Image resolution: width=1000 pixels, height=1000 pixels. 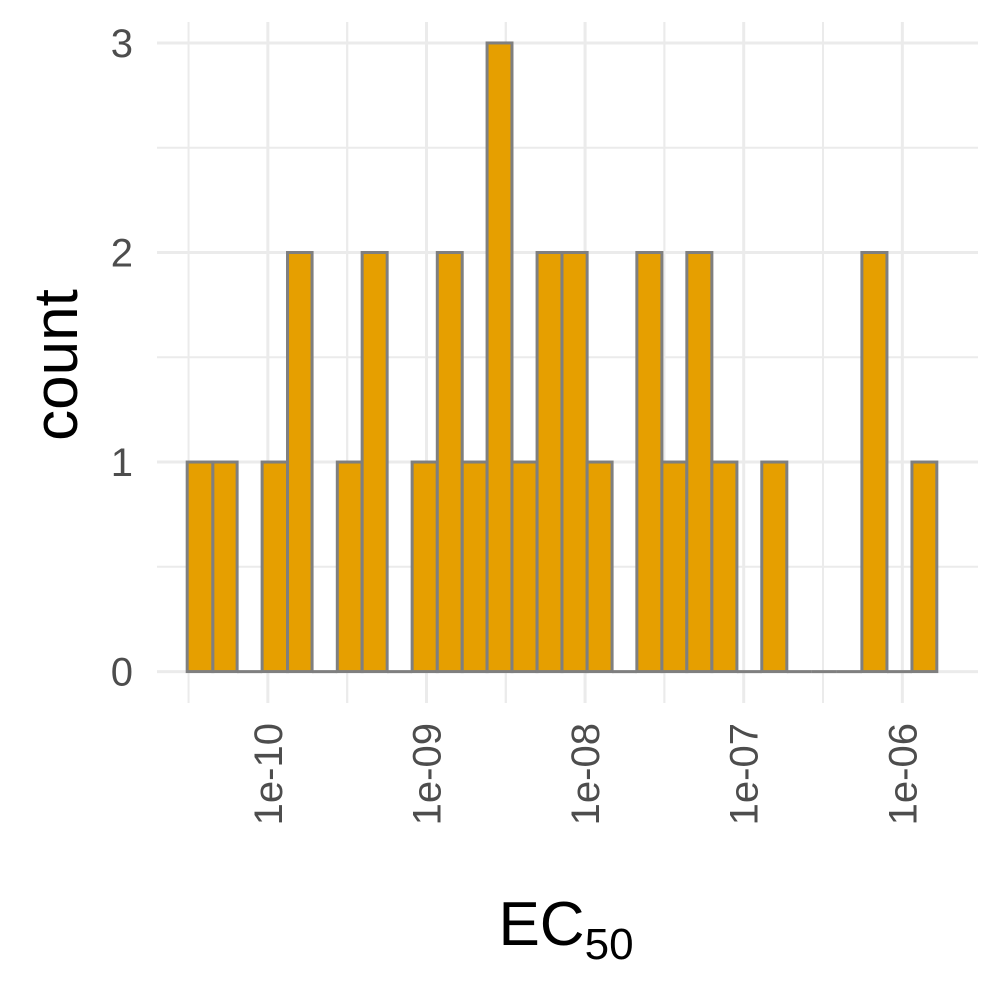 What do you see at coordinates (609, 944) in the screenshot?
I see `x-axis-title-subscript: 50` at bounding box center [609, 944].